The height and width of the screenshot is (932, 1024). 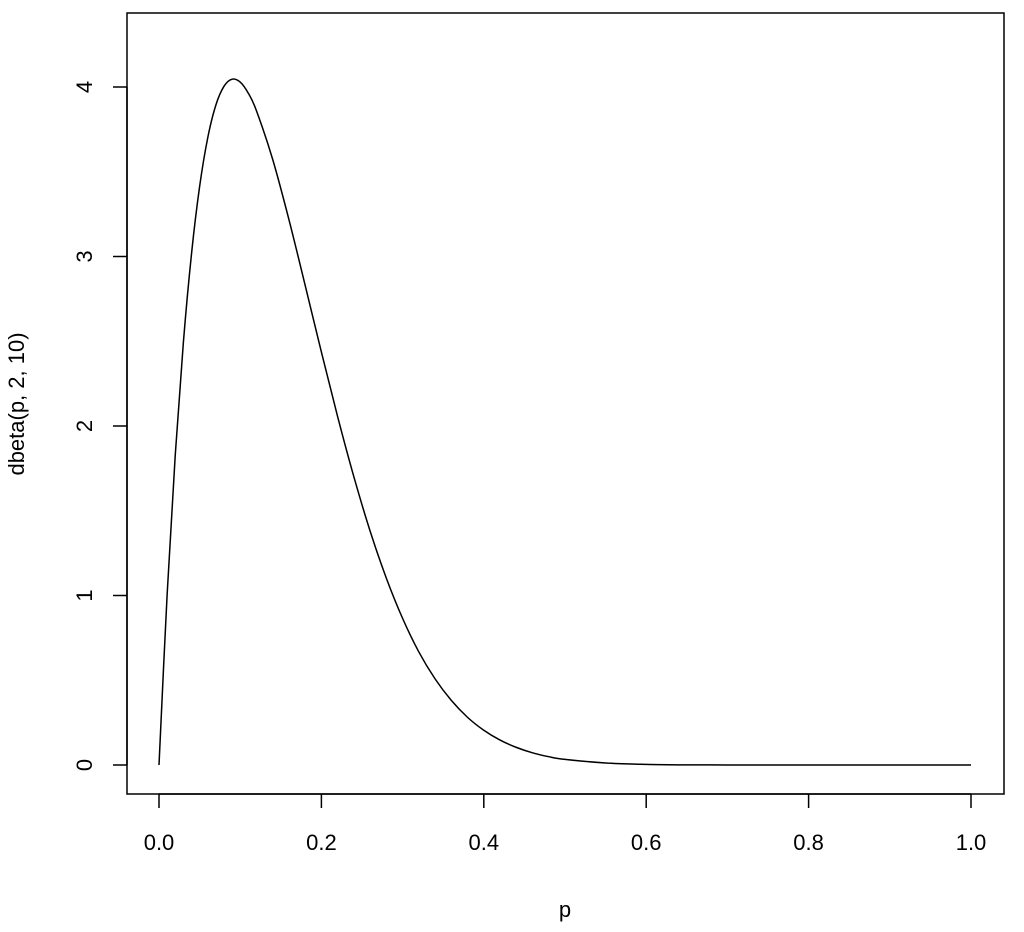 I want to click on x-tick-label: 1.0, so click(x=971, y=842).